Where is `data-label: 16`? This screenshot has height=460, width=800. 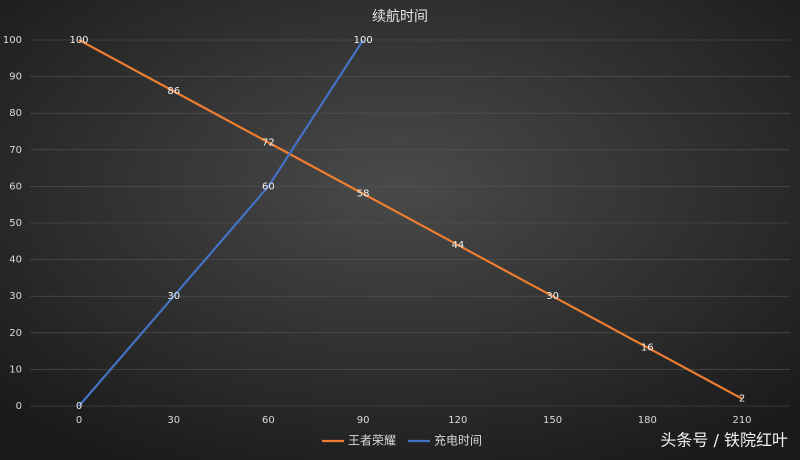
data-label: 16 is located at coordinates (647, 347).